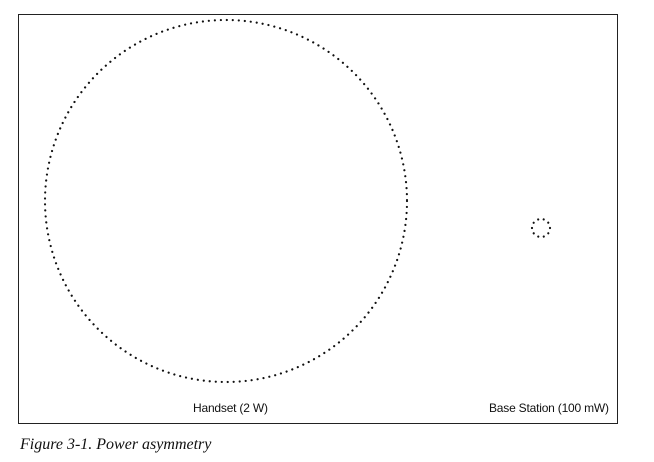 This screenshot has height=462, width=654. What do you see at coordinates (230, 408) in the screenshot?
I see `handset-label: Handset (2 W)` at bounding box center [230, 408].